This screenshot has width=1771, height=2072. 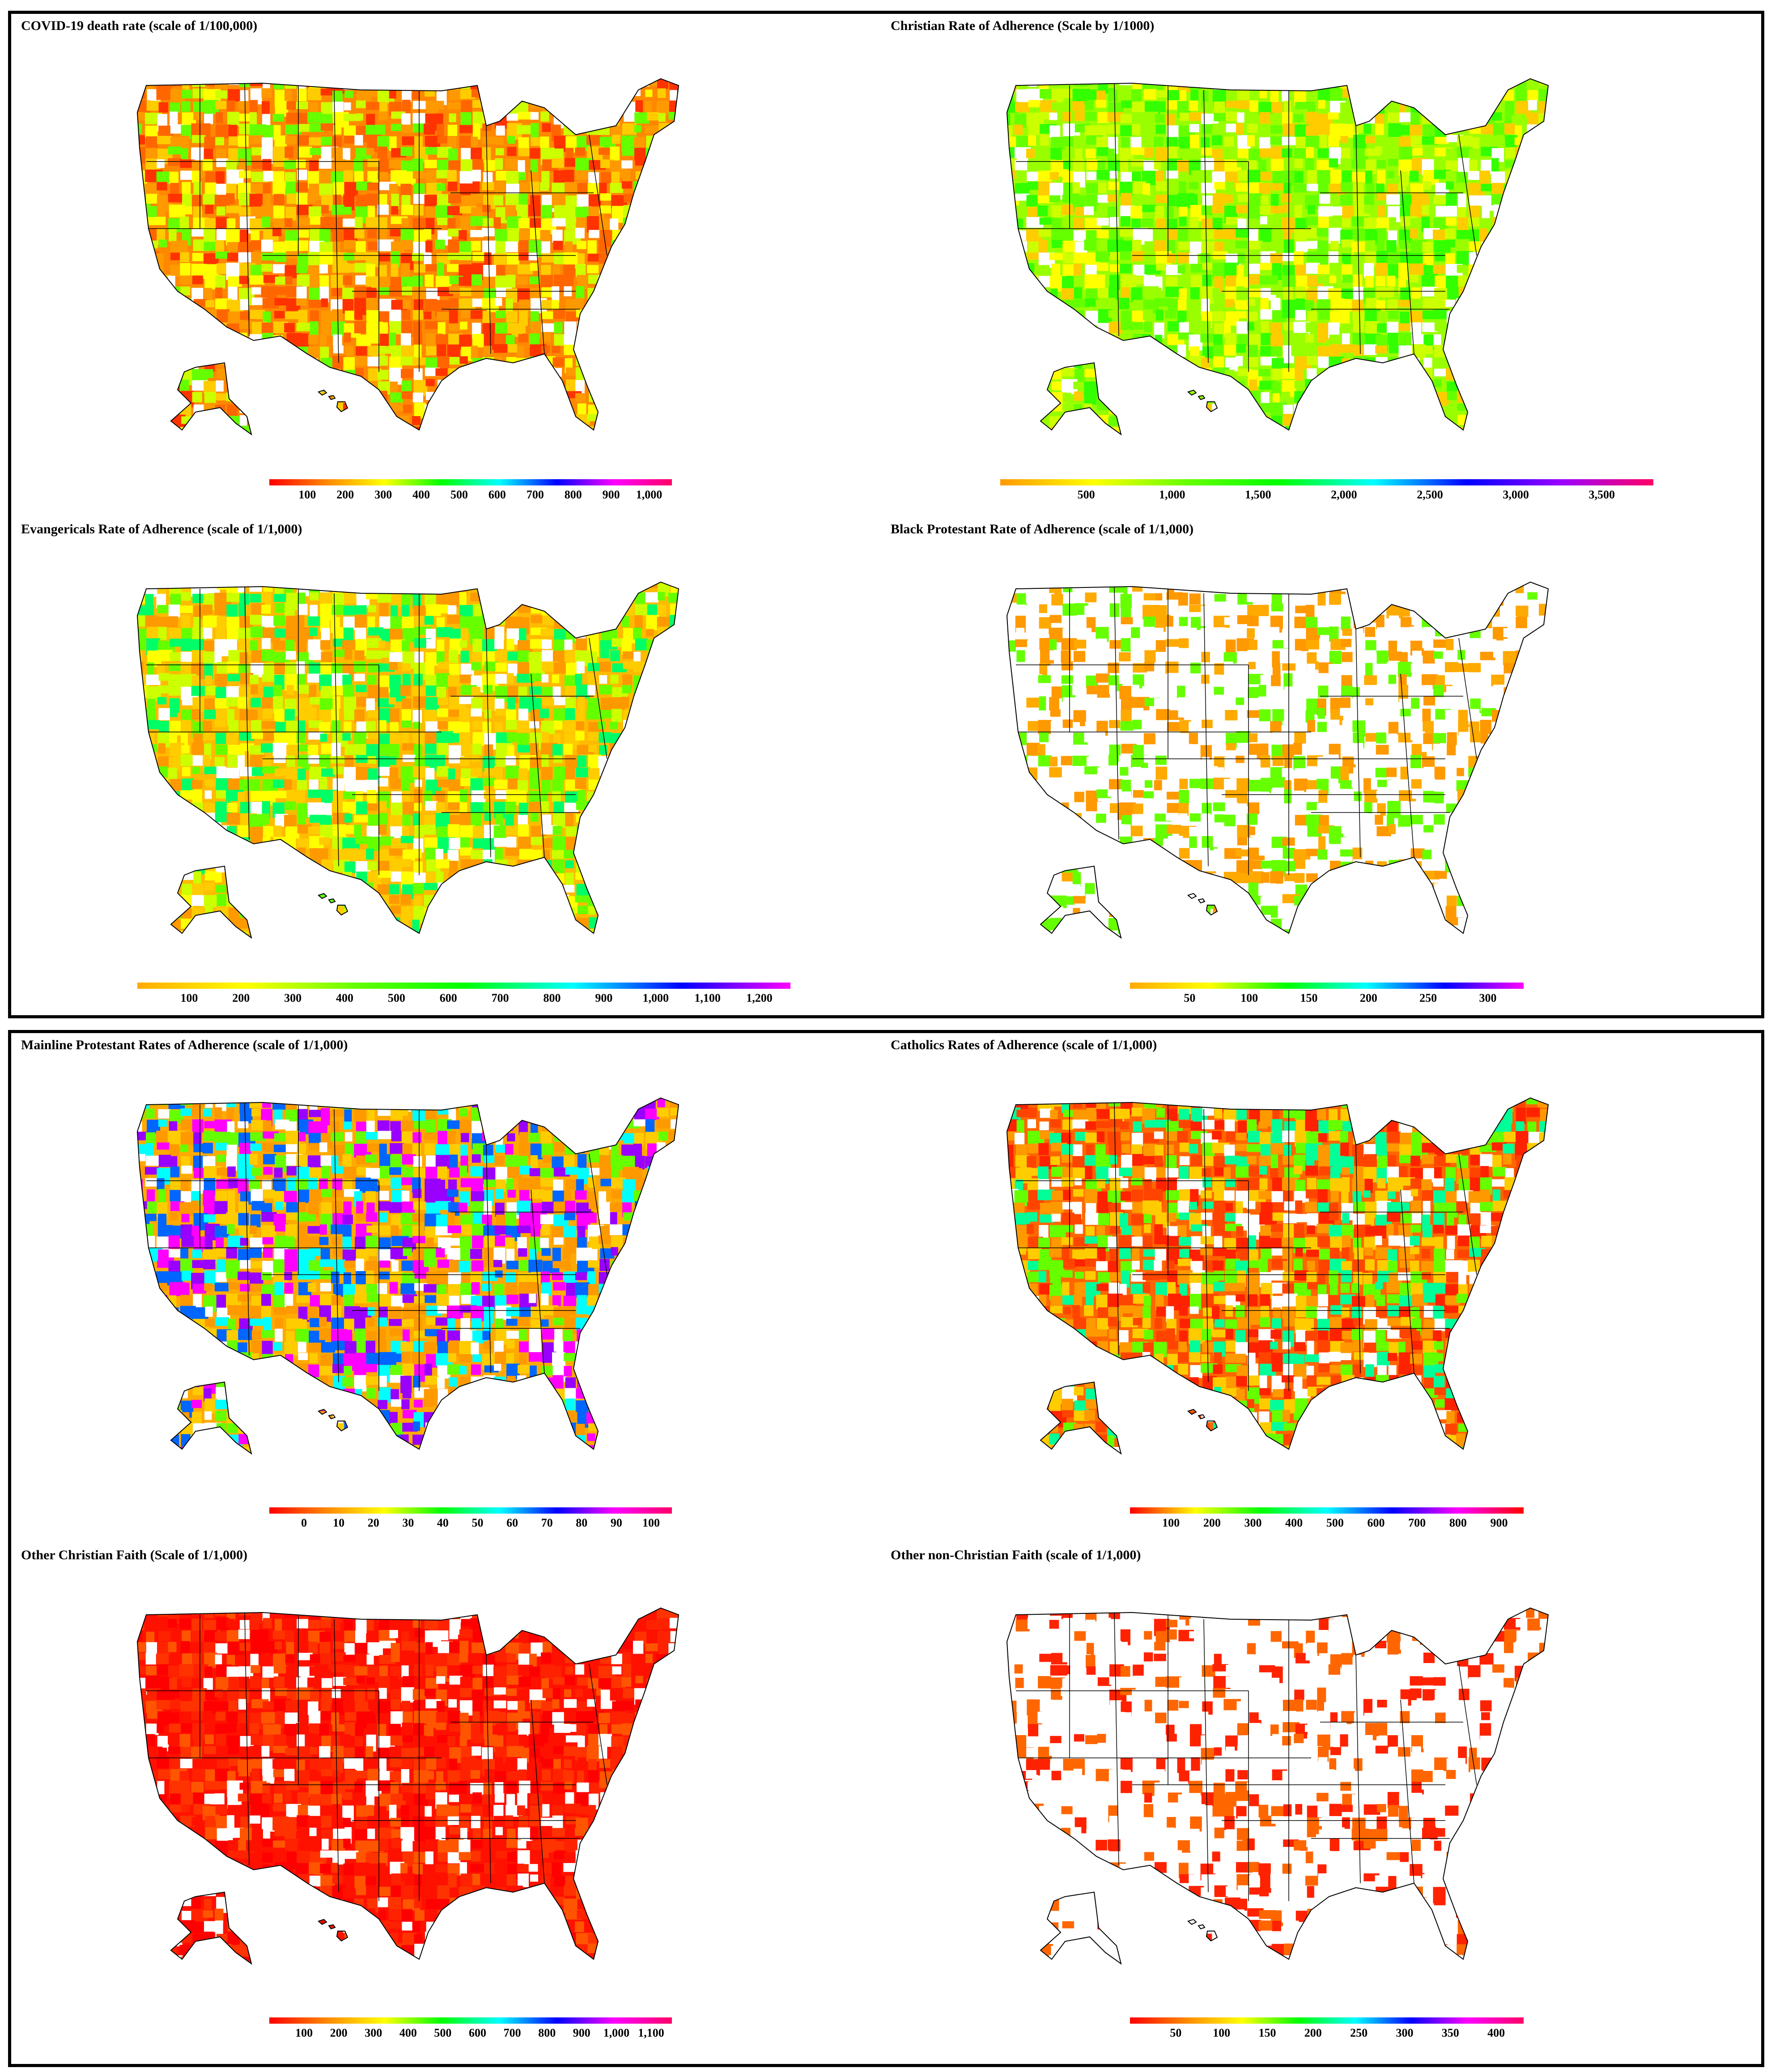 I want to click on panel-title: COVID-19 death rate (scale of 1/100,000), so click(x=139, y=26).